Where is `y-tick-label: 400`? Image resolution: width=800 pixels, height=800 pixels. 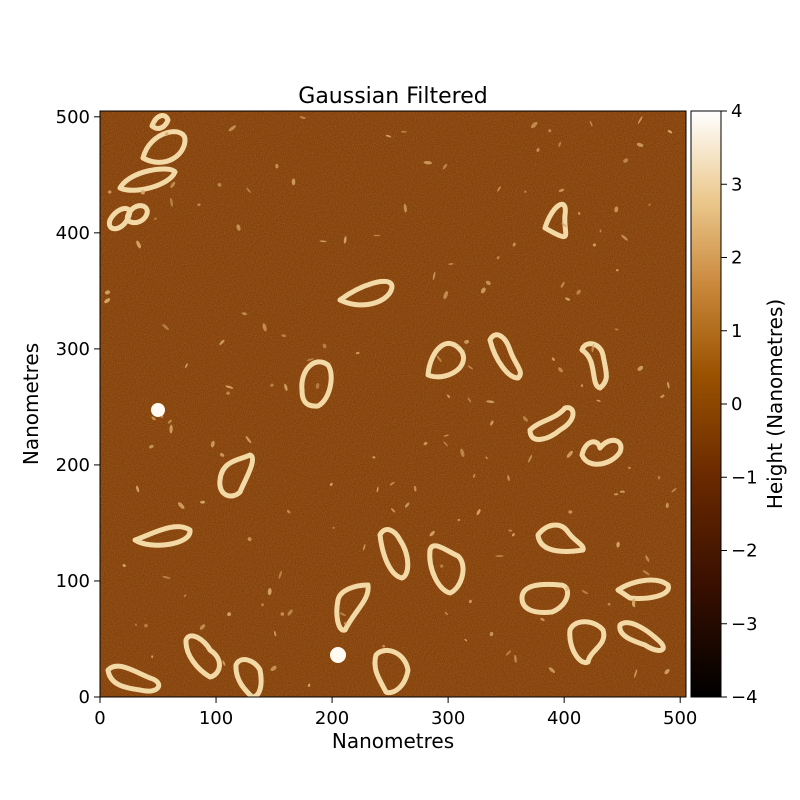 y-tick-label: 400 is located at coordinates (73, 233).